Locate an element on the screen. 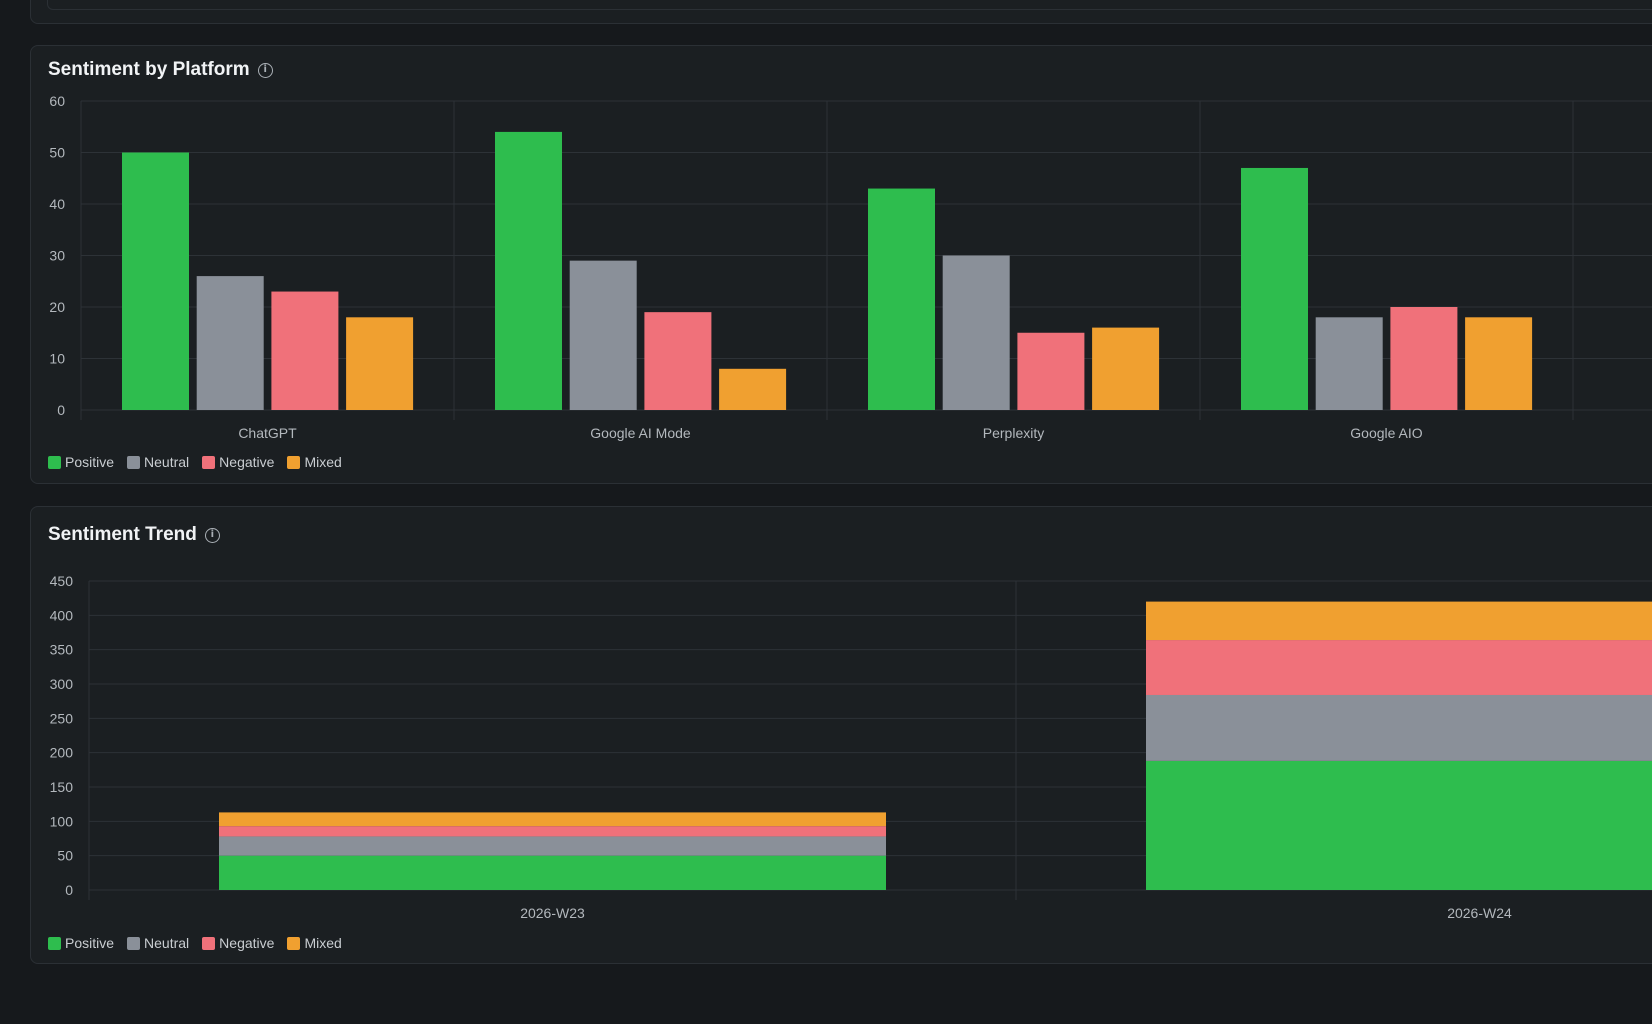  y-tick-label: 100 is located at coordinates (62, 821).